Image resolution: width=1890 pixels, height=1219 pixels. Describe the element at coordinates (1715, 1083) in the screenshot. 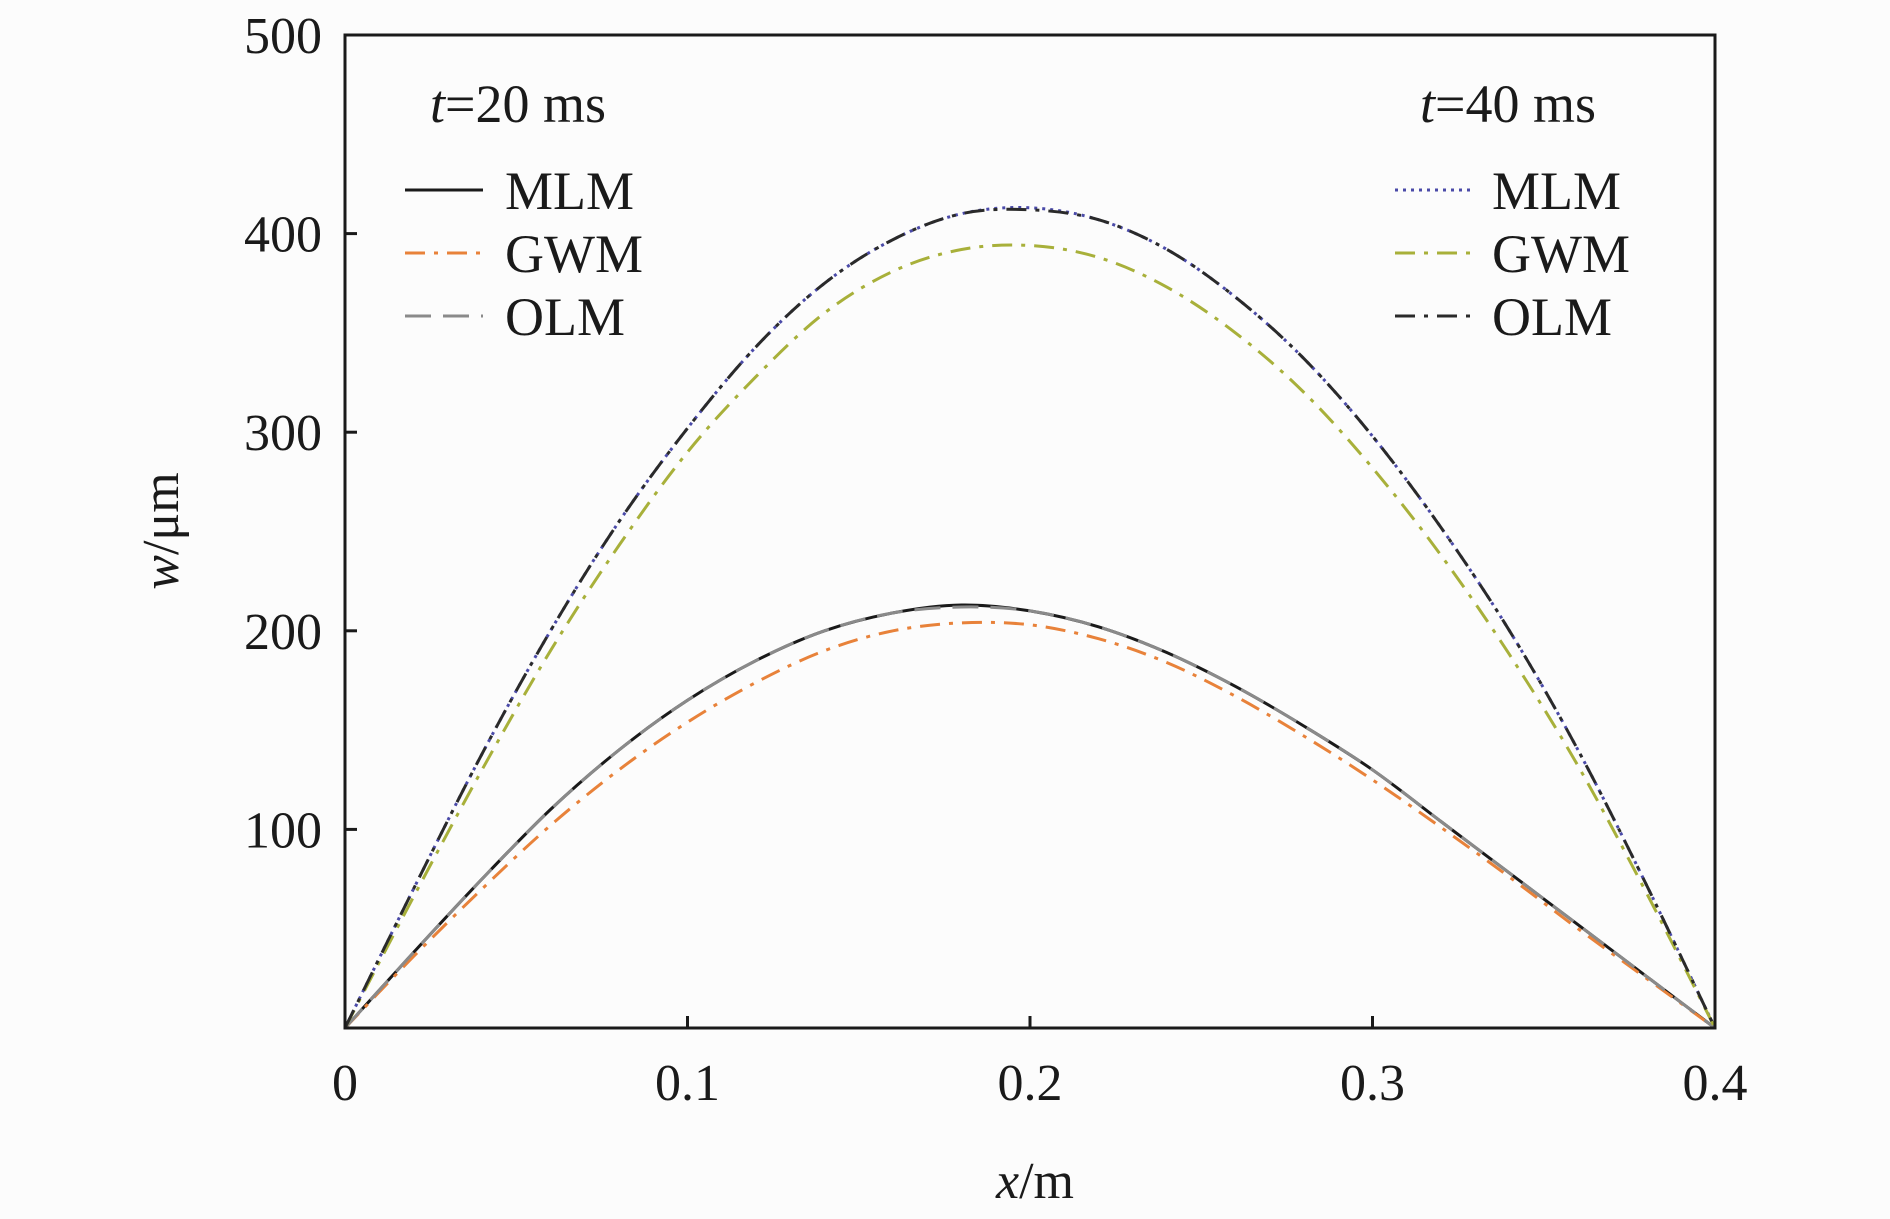

I see `x-tick-label: 0.4` at that location.